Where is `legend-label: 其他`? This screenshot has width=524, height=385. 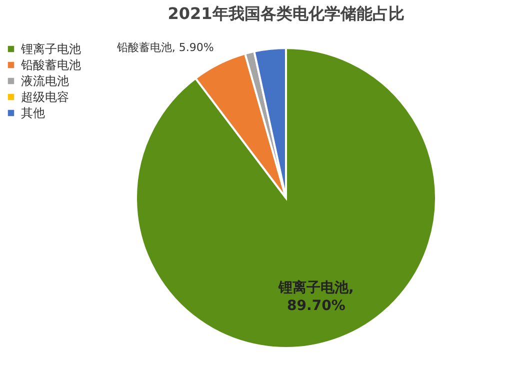
legend-label: 其他 is located at coordinates (33, 113).